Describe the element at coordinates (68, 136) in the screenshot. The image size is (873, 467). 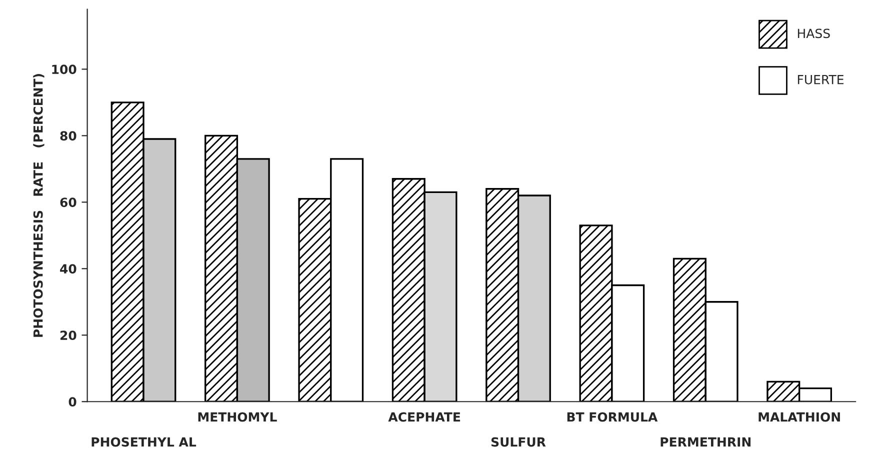
I see `y-tick-label: 80` at that location.